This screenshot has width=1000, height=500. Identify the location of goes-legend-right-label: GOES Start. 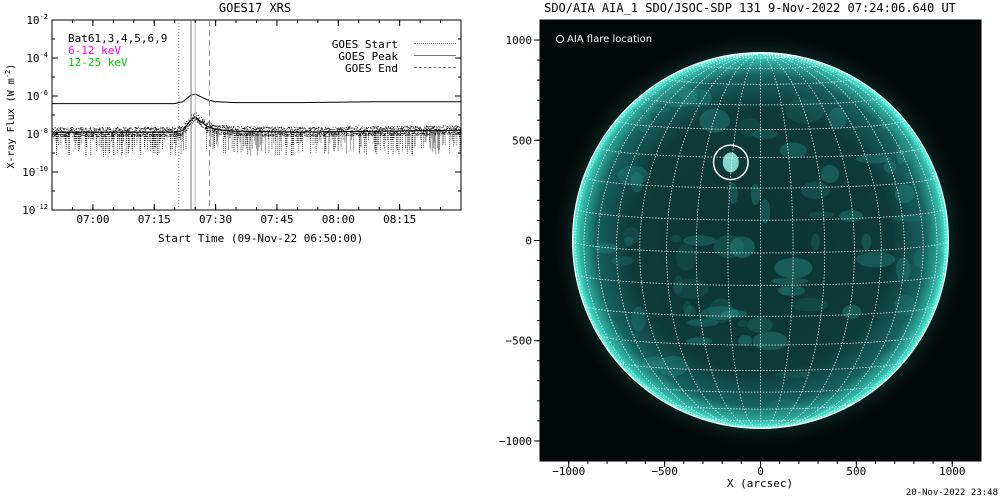
(364, 44).